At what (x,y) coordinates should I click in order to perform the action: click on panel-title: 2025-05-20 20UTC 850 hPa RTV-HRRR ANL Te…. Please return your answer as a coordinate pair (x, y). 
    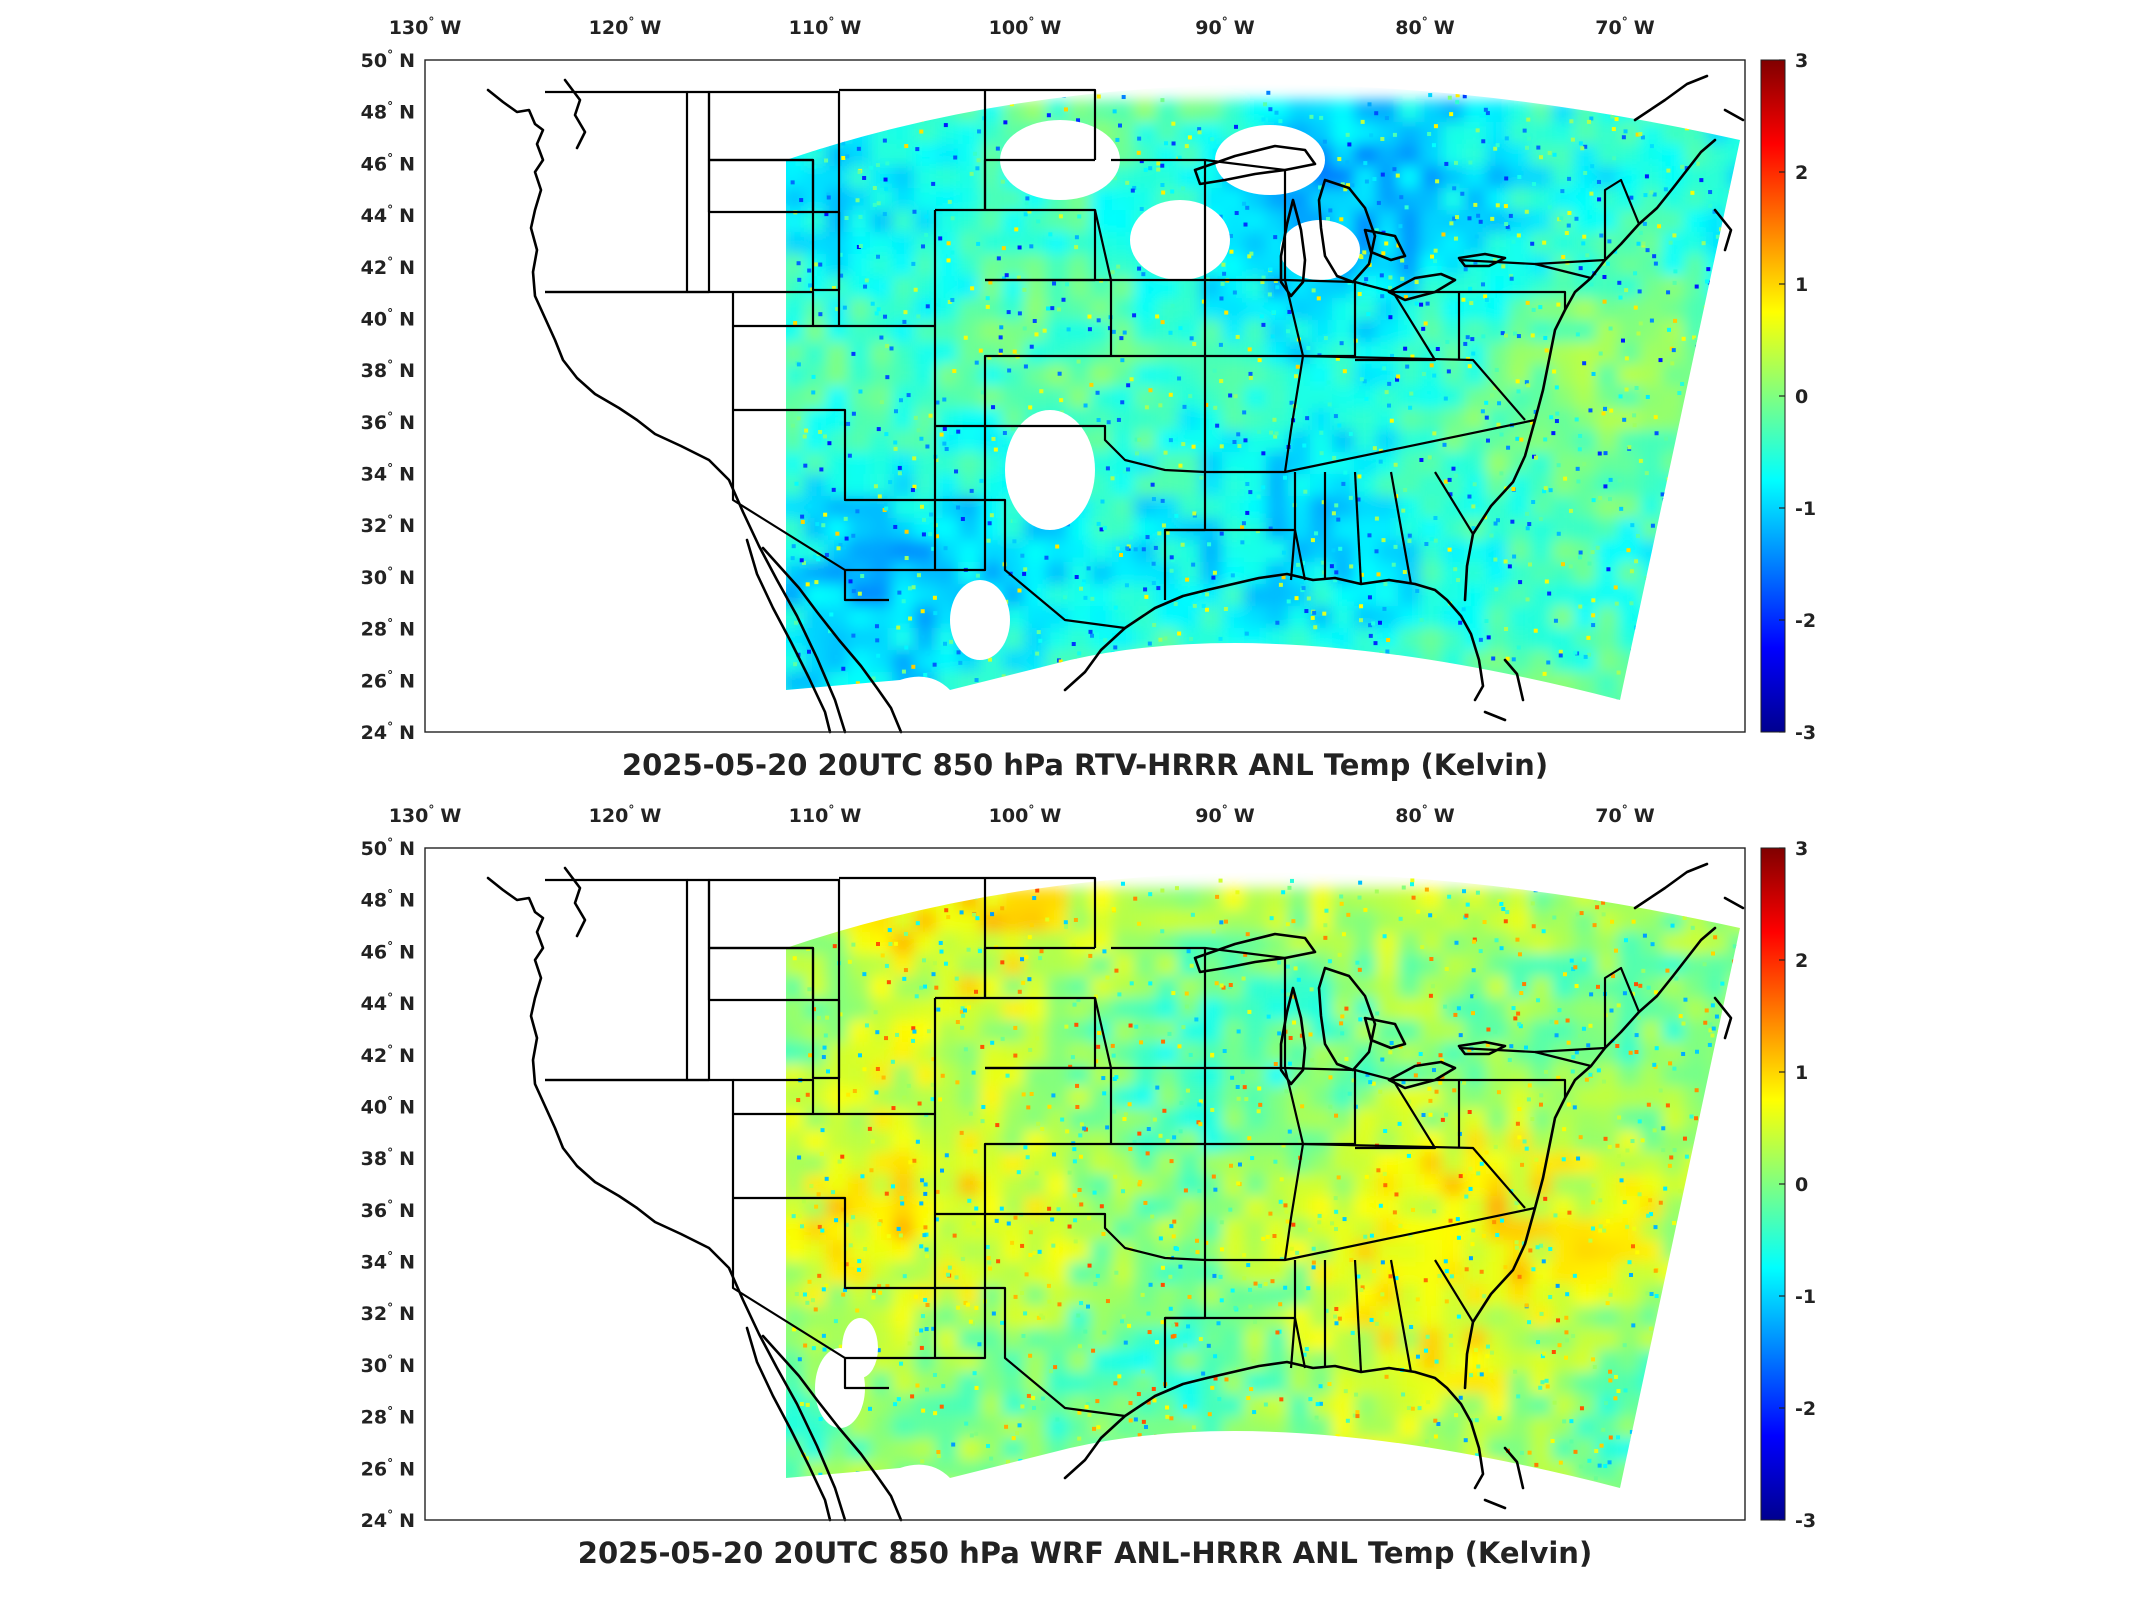
    Looking at the image, I should click on (1085, 765).